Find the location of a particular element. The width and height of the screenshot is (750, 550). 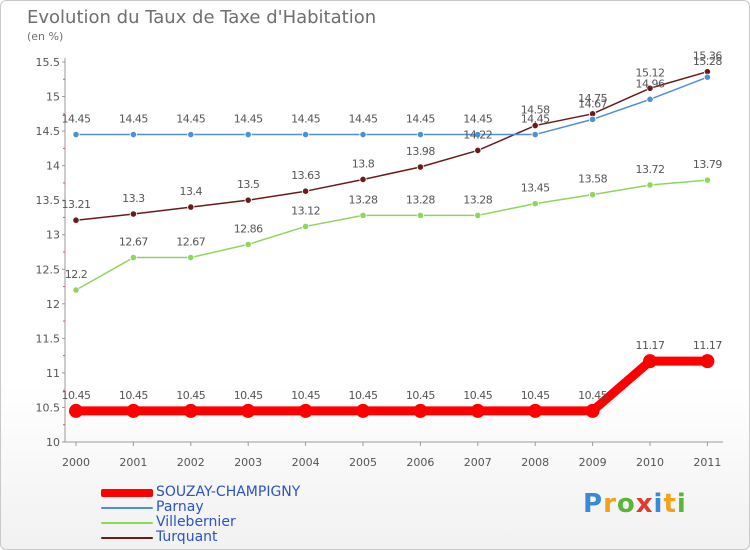

y-tick-label: 11.5 is located at coordinates (48, 338).